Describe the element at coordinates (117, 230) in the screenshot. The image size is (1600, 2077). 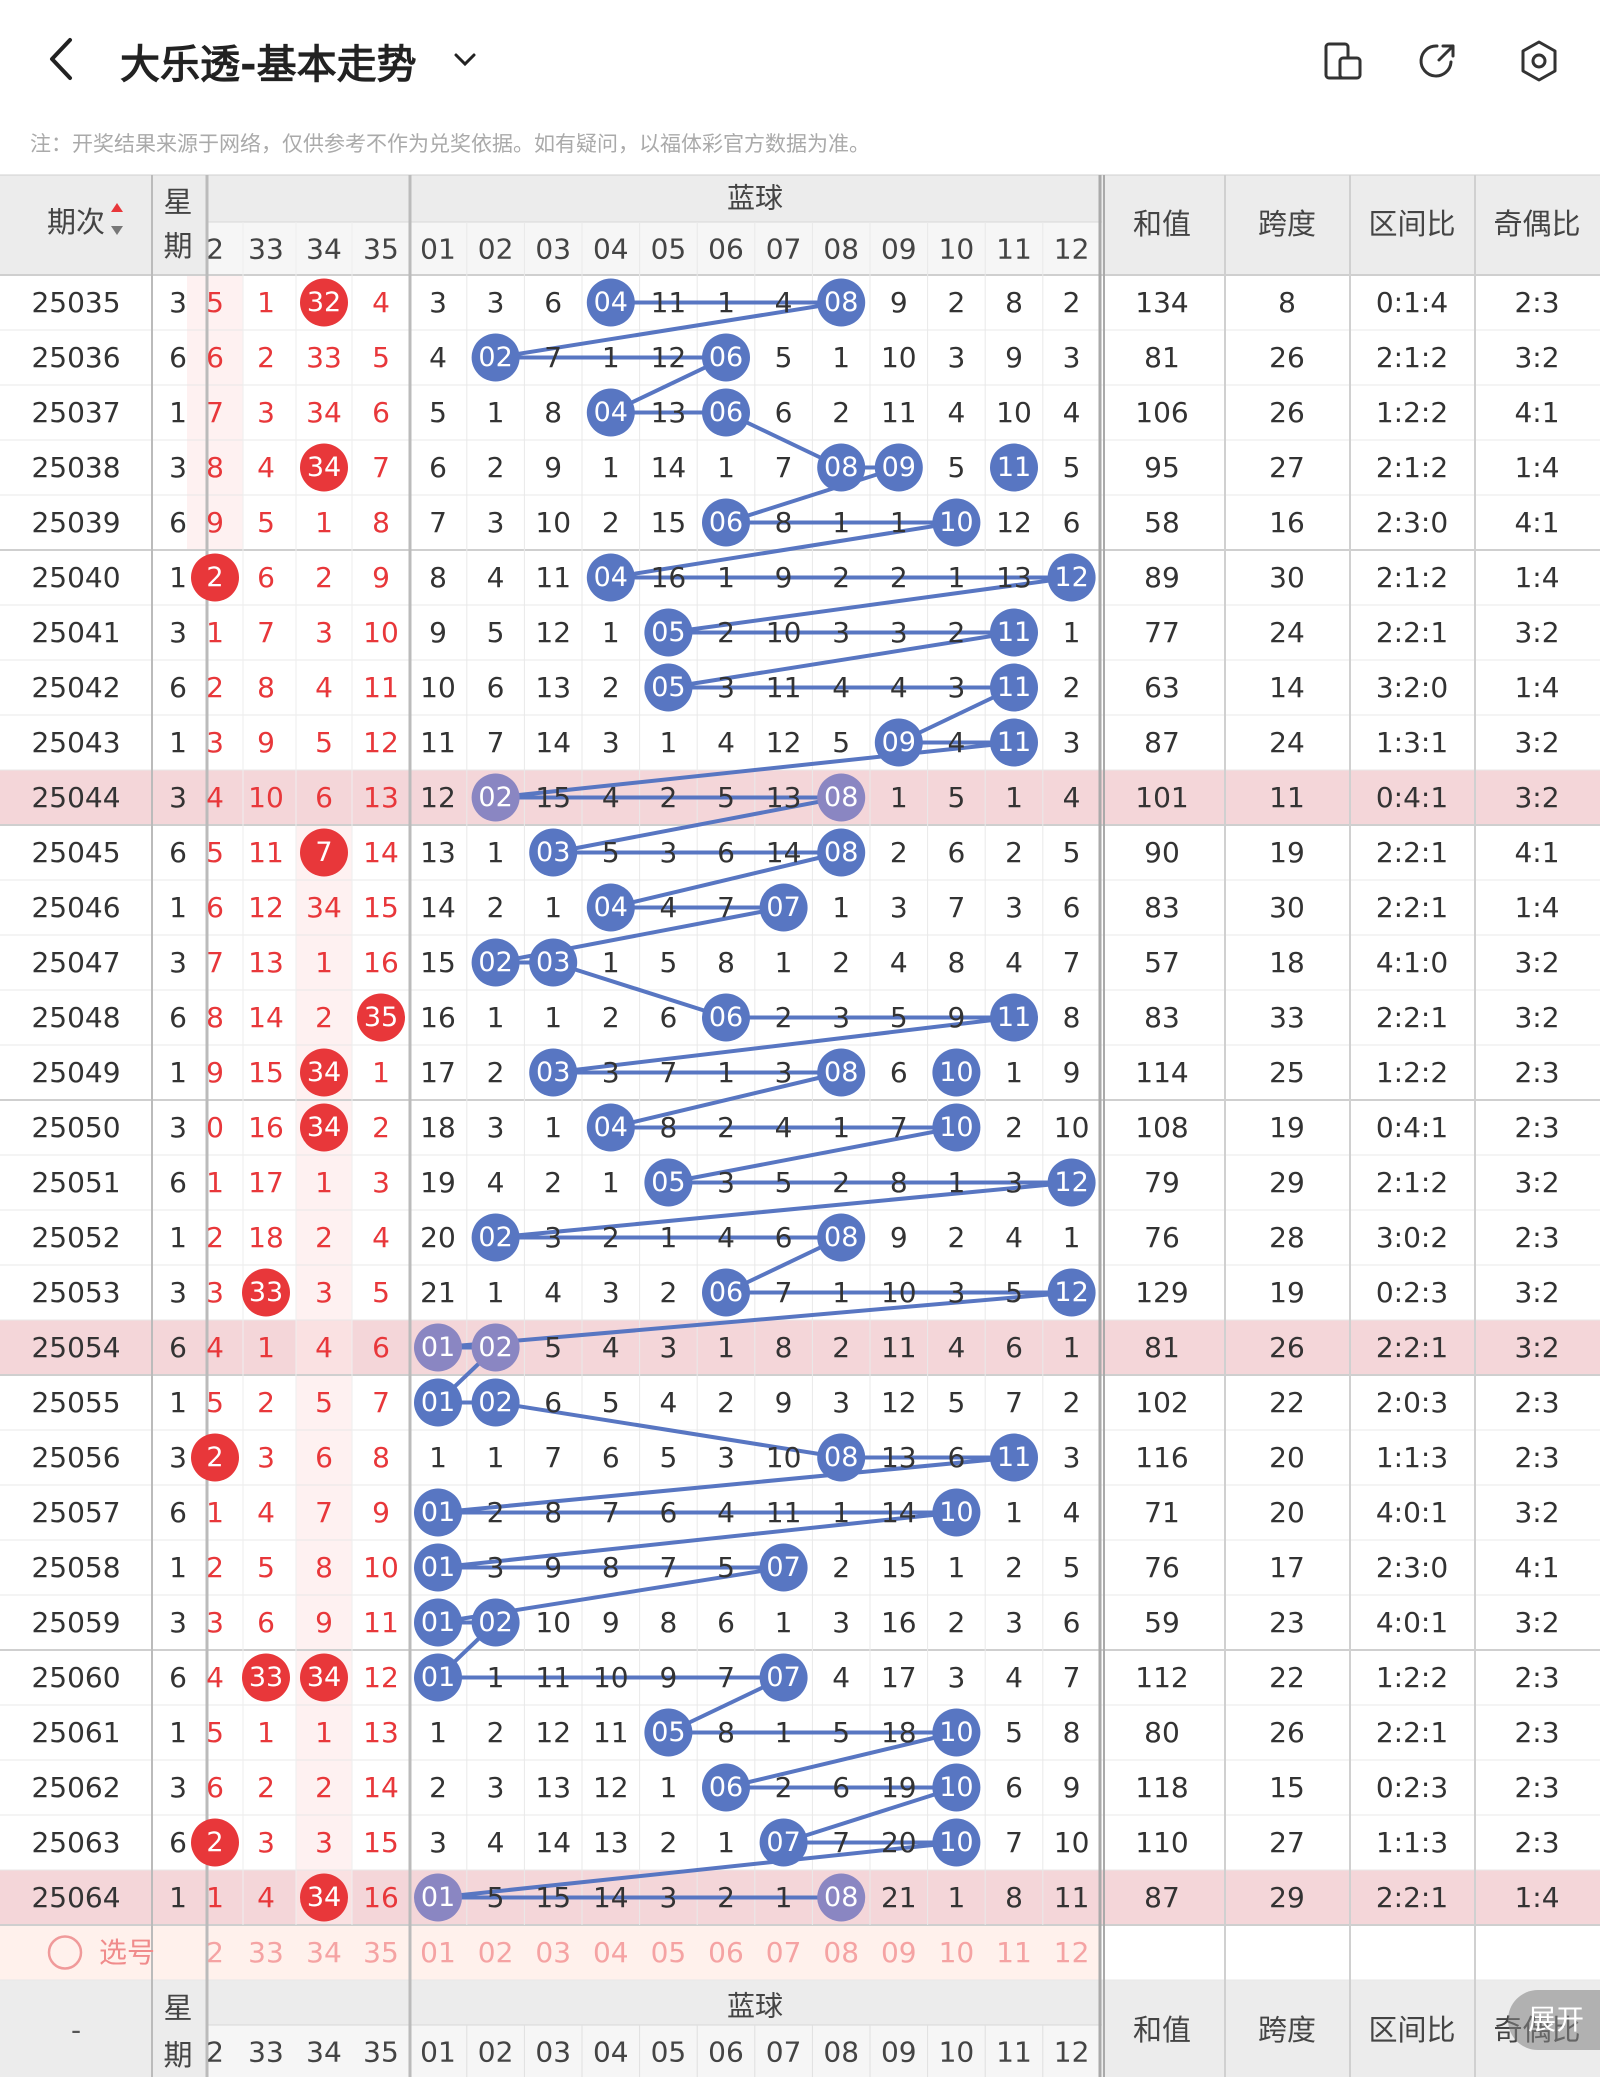
I see `sort-down-icon` at that location.